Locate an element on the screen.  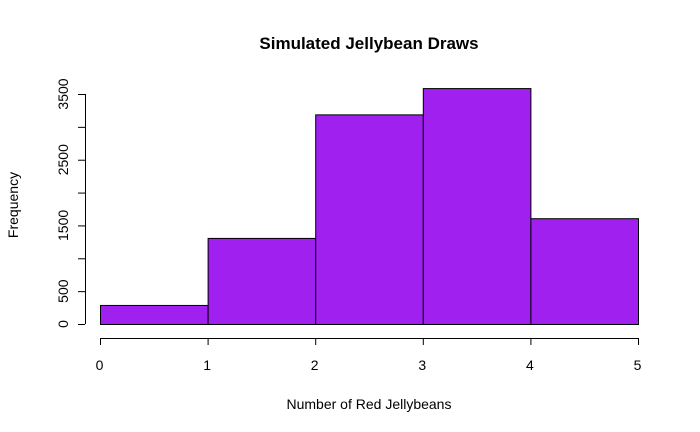
x-tick-label-0: 0 is located at coordinates (100, 365).